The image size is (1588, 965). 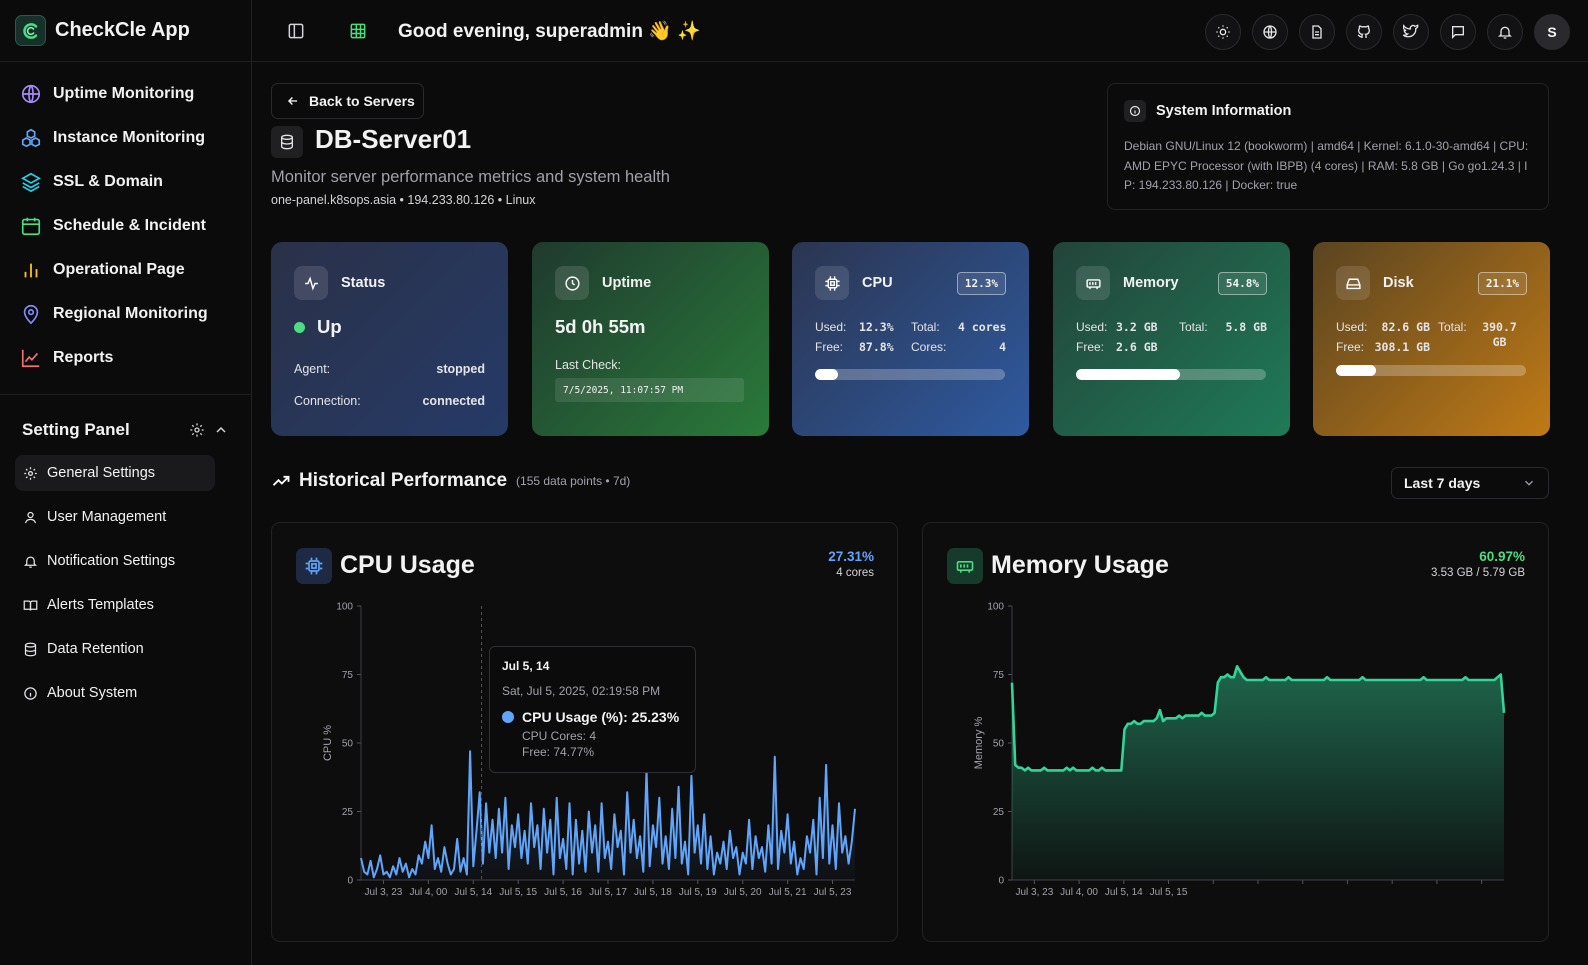 What do you see at coordinates (403, 480) in the screenshot?
I see `section-title: Historical Performance` at bounding box center [403, 480].